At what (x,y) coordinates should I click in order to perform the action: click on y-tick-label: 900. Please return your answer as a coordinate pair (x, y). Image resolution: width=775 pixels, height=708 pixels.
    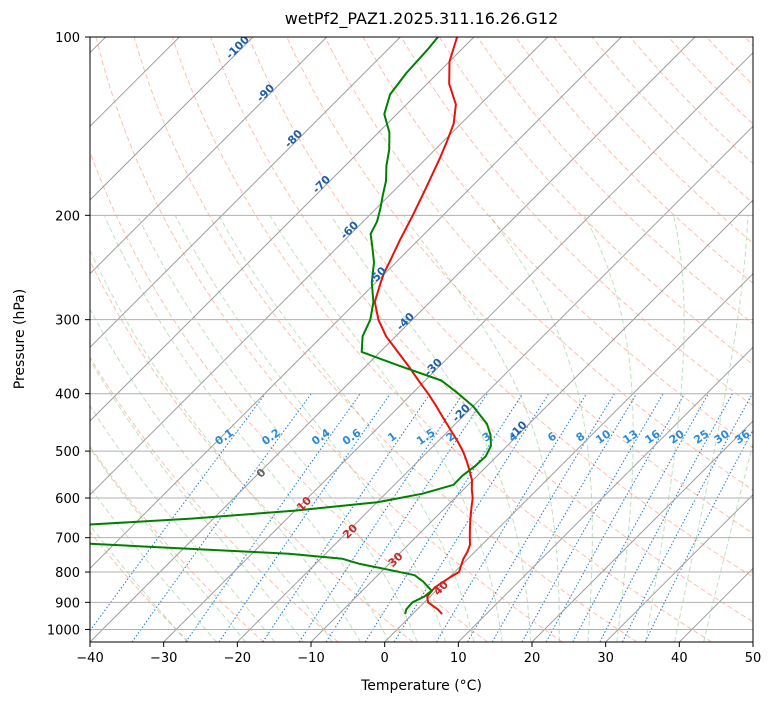
    Looking at the image, I should click on (67, 603).